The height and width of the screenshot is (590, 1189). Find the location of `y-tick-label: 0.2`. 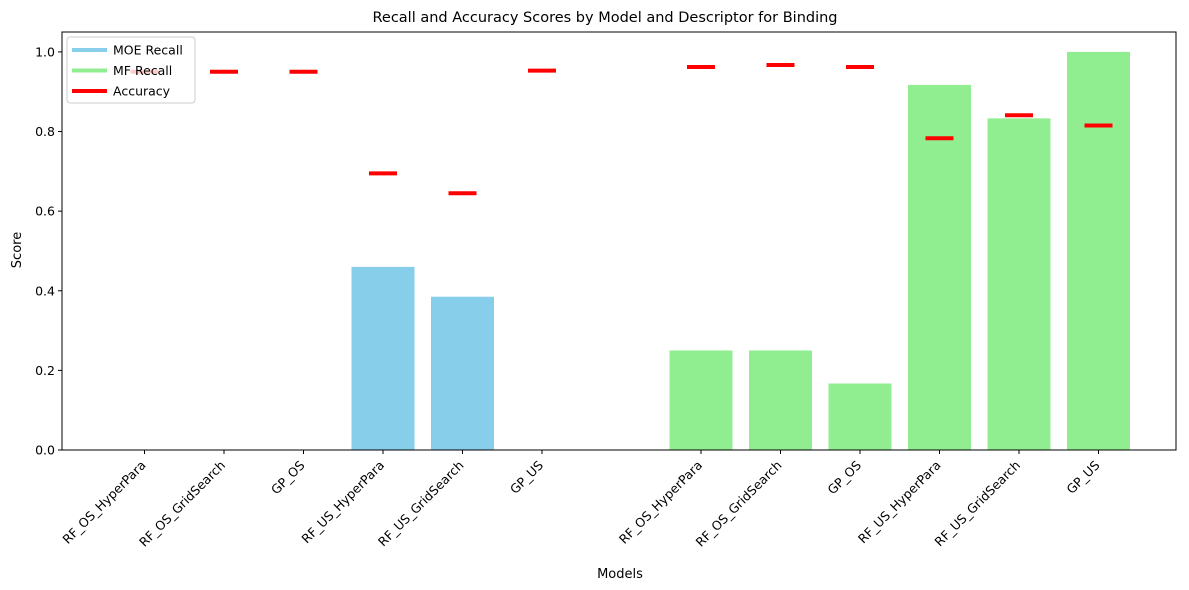

y-tick-label: 0.2 is located at coordinates (45, 370).